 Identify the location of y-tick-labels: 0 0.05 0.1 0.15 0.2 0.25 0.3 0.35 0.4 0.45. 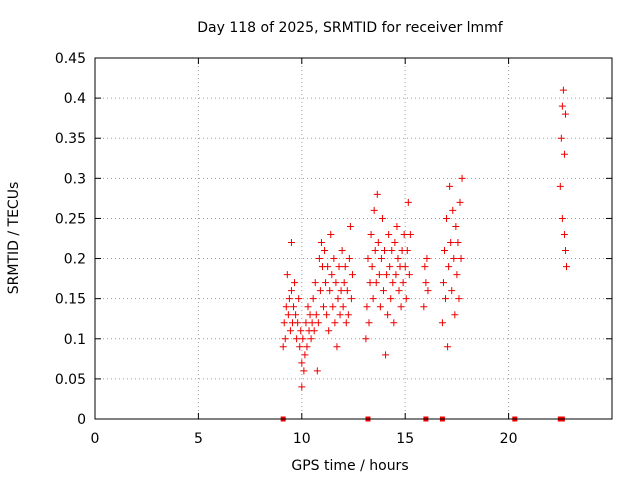
(70, 239).